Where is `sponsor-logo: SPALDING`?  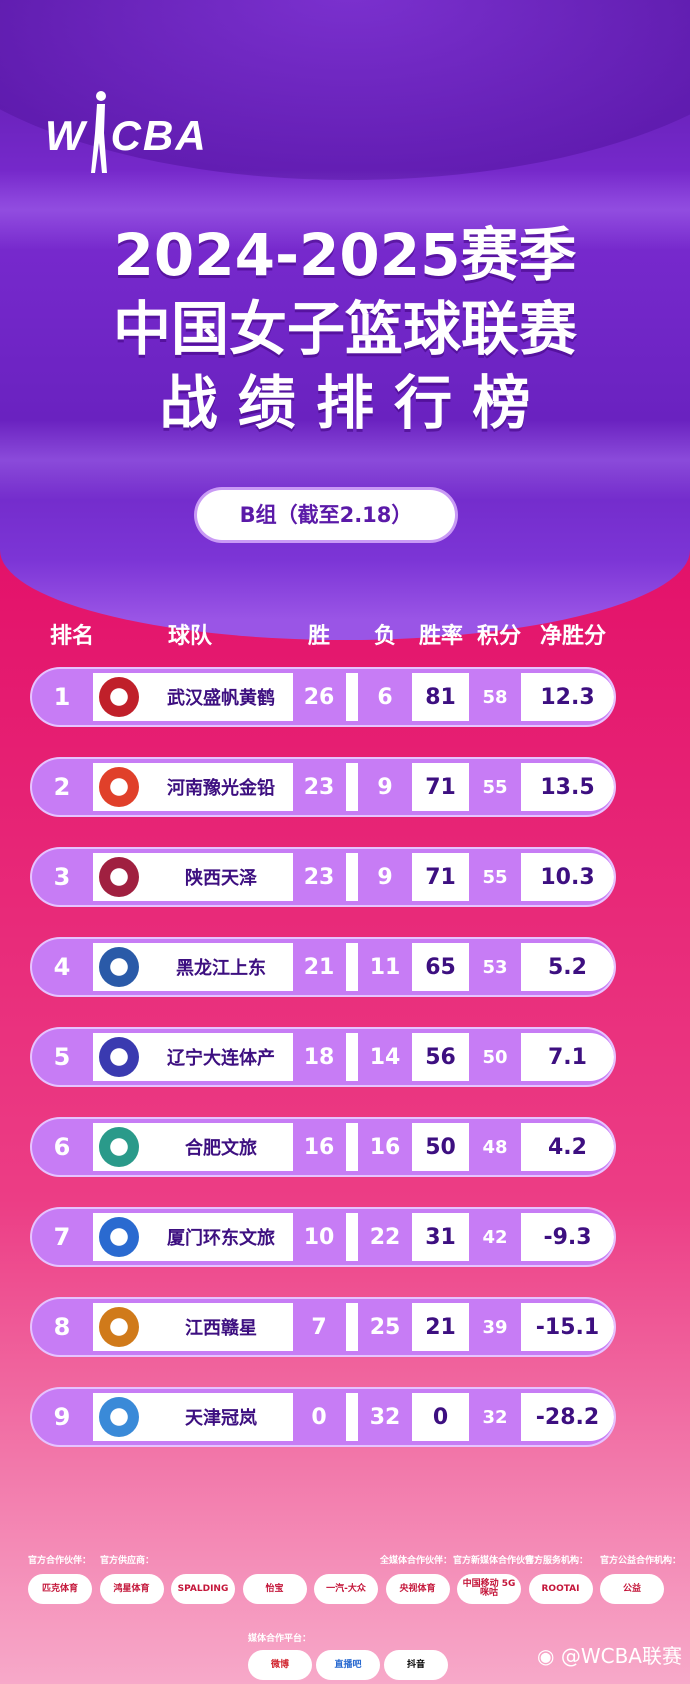
sponsor-logo: SPALDING is located at coordinates (203, 1589).